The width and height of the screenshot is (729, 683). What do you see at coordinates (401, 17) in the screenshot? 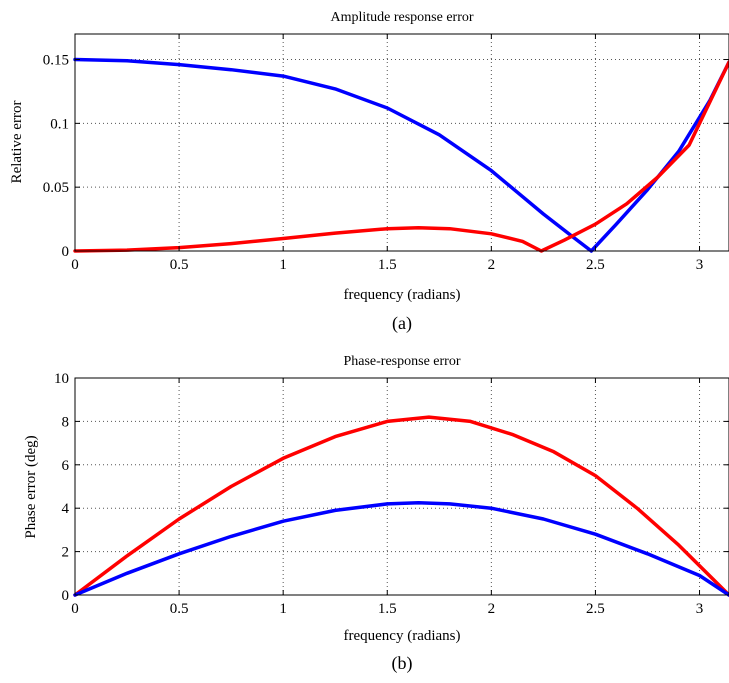
I see `chart-title: Amplitude response error` at bounding box center [401, 17].